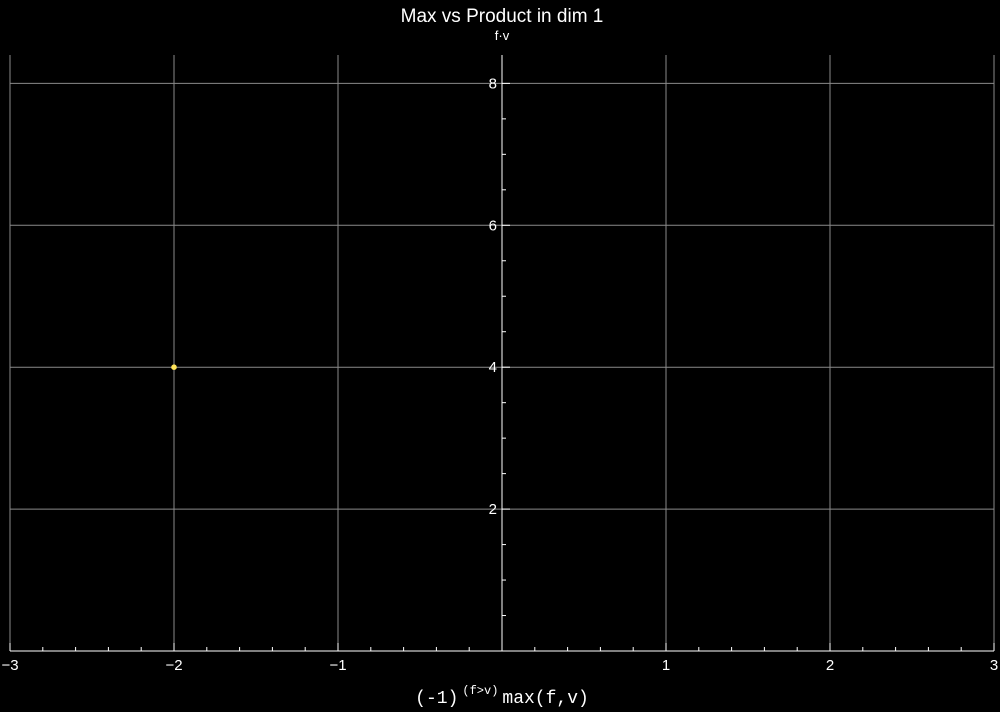  Describe the element at coordinates (545, 699) in the screenshot. I see `x-axis-label-rest: max(f,v)` at that location.